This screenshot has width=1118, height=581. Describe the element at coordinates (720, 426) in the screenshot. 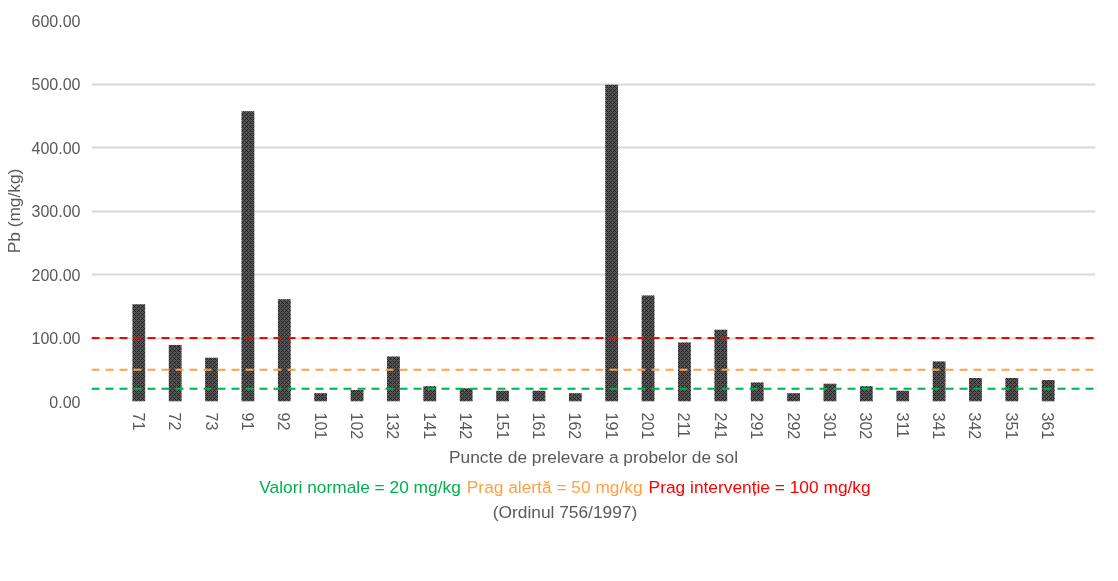

I see `x-tick-label: 241` at that location.